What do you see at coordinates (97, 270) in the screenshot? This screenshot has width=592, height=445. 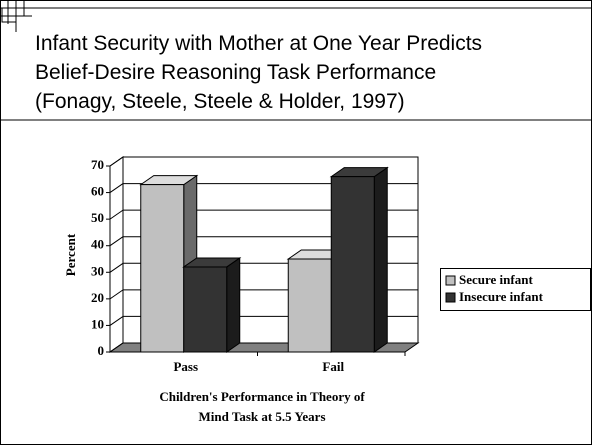 I see `y-tick-label: 30` at bounding box center [97, 270].